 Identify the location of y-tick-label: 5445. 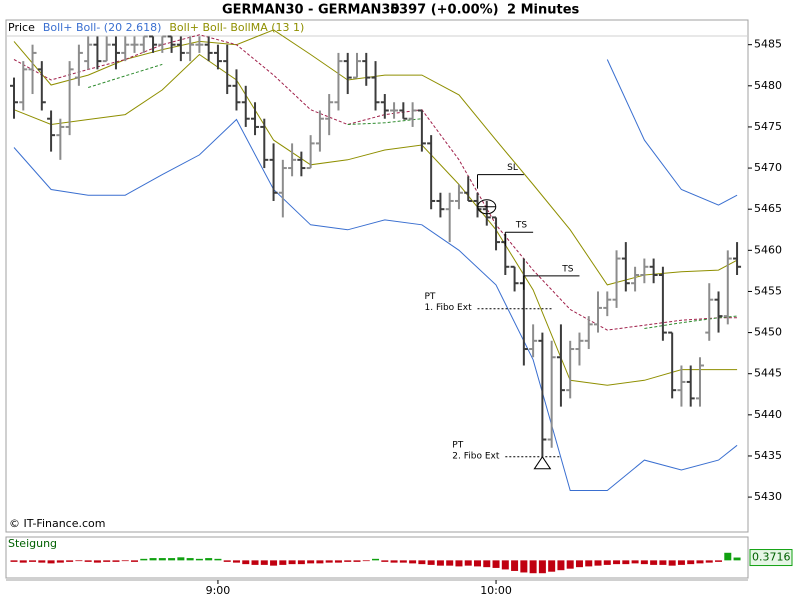
(768, 373).